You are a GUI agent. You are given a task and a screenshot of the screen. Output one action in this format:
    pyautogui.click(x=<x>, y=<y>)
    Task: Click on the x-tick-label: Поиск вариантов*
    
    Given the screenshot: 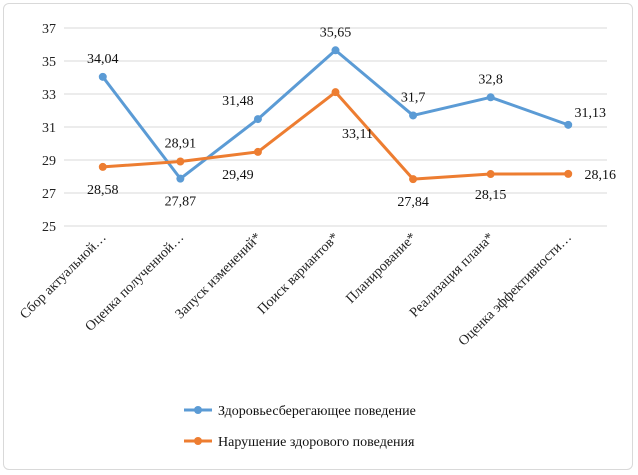 What is the action you would take?
    pyautogui.click(x=298, y=273)
    